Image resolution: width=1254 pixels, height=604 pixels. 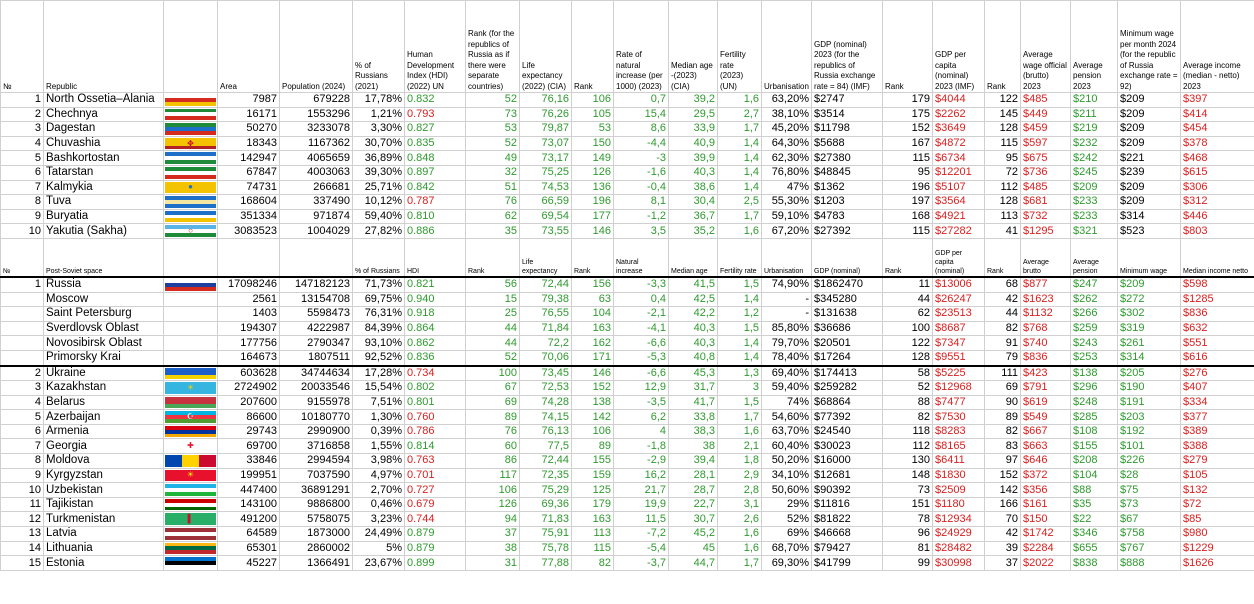 What do you see at coordinates (545, 216) in the screenshot?
I see `table-cell: 69,54` at bounding box center [545, 216].